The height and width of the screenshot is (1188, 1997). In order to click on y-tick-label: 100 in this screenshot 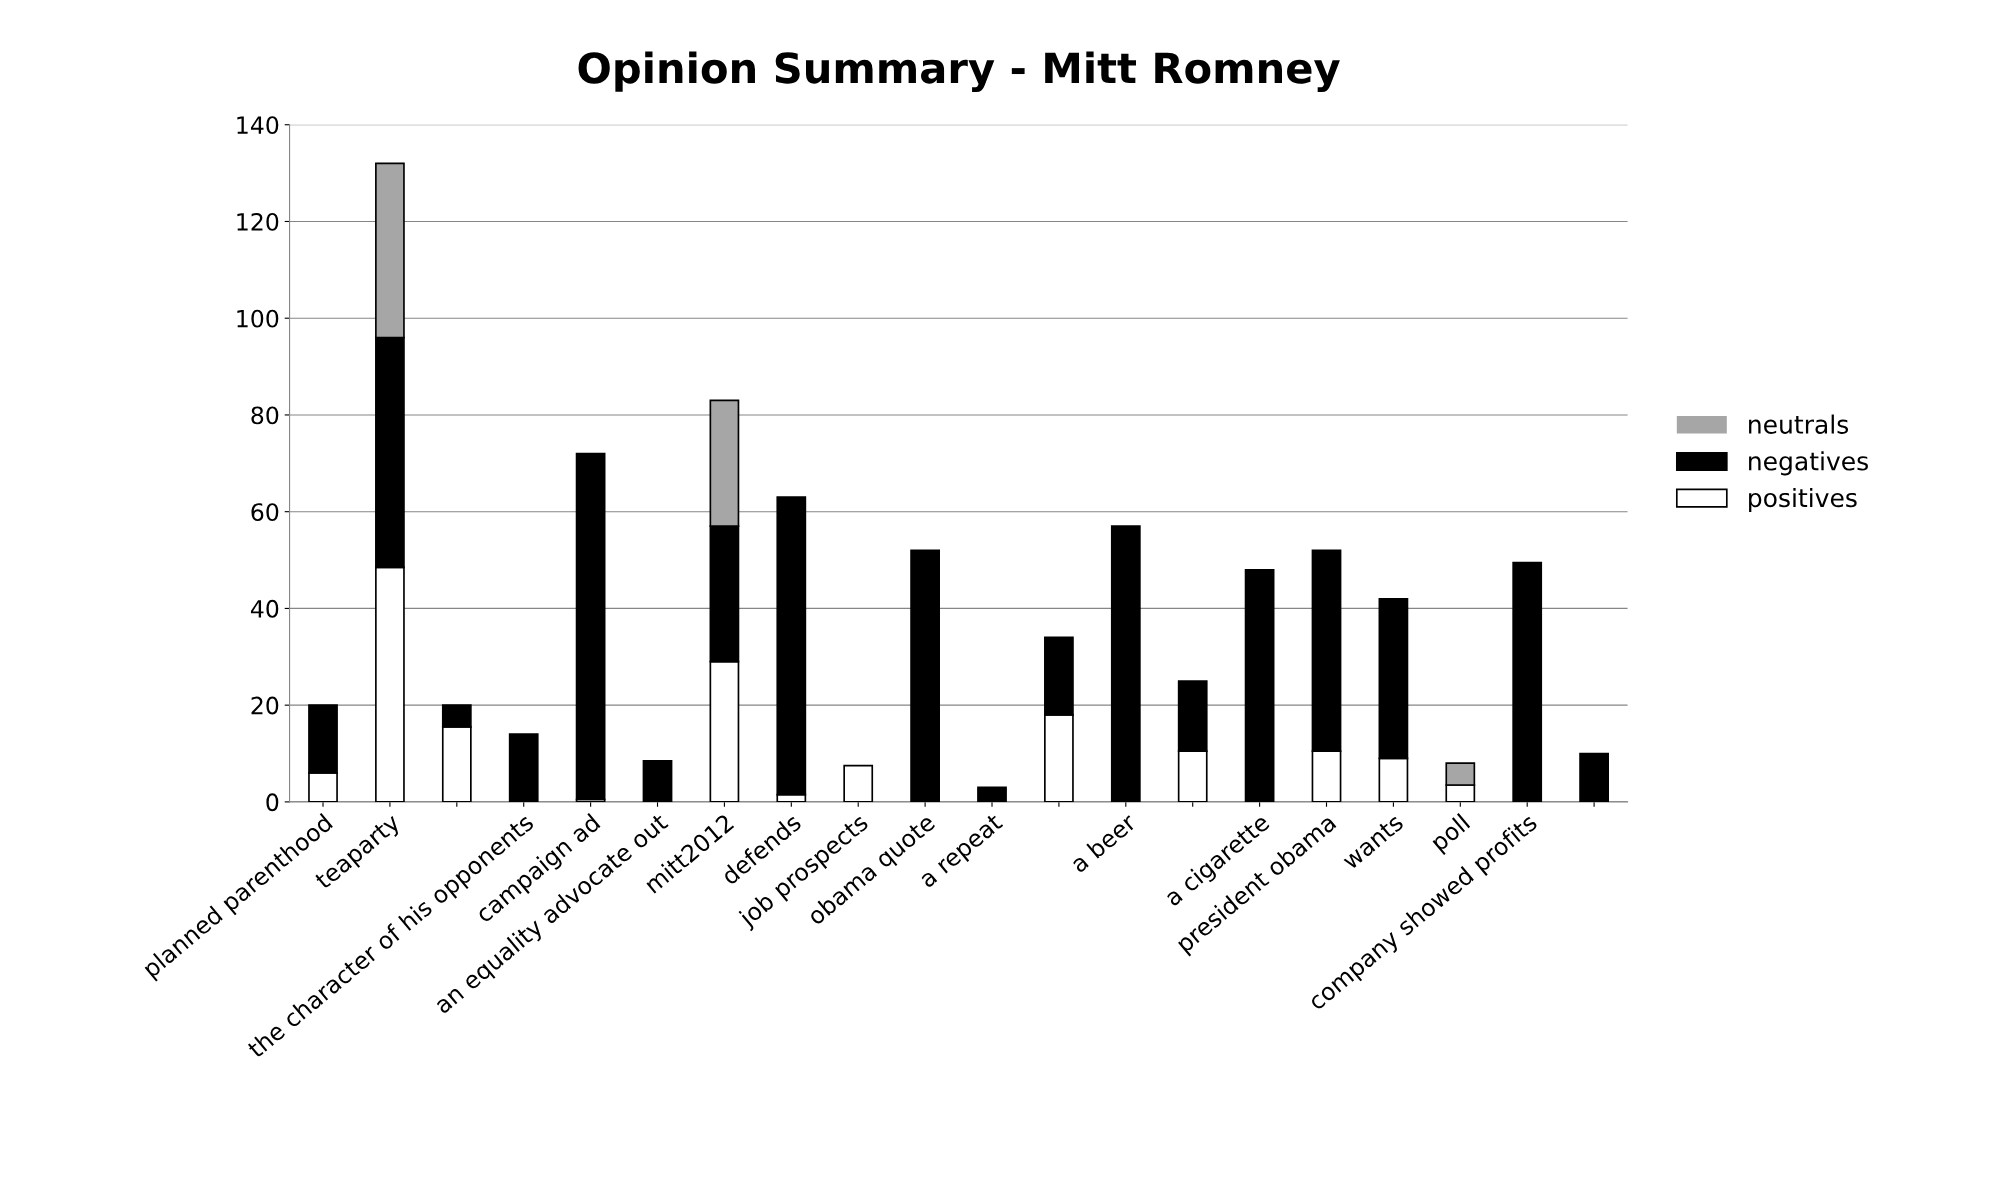, I will do `click(258, 318)`.